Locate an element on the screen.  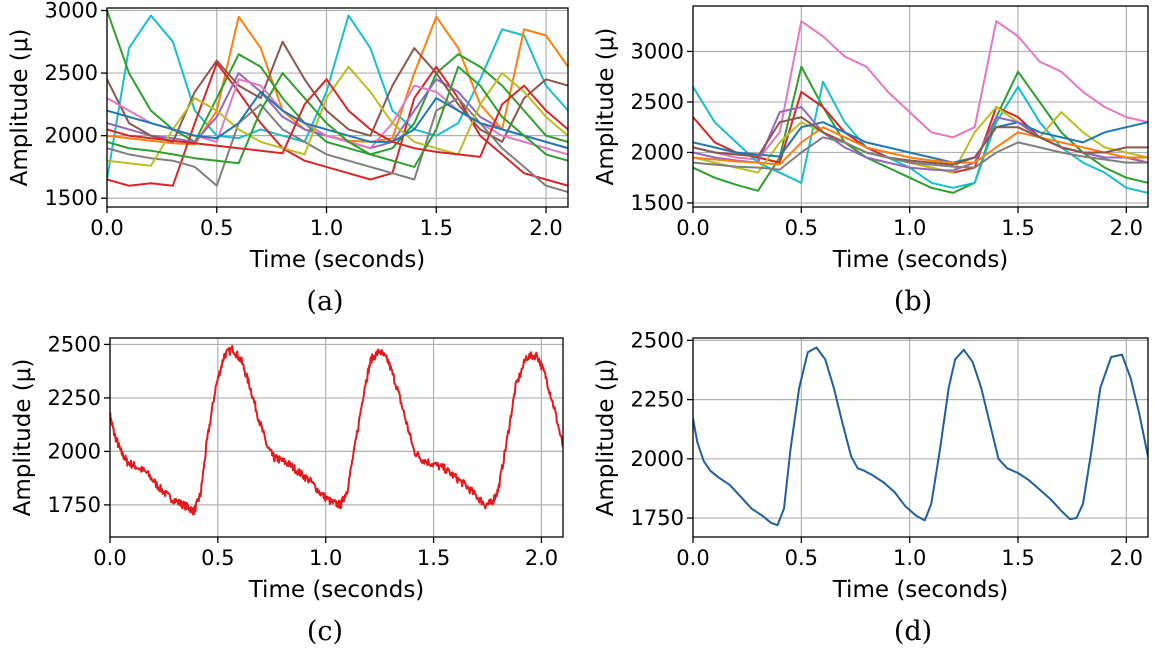
series-line-s4 is located at coordinates (337, 124).